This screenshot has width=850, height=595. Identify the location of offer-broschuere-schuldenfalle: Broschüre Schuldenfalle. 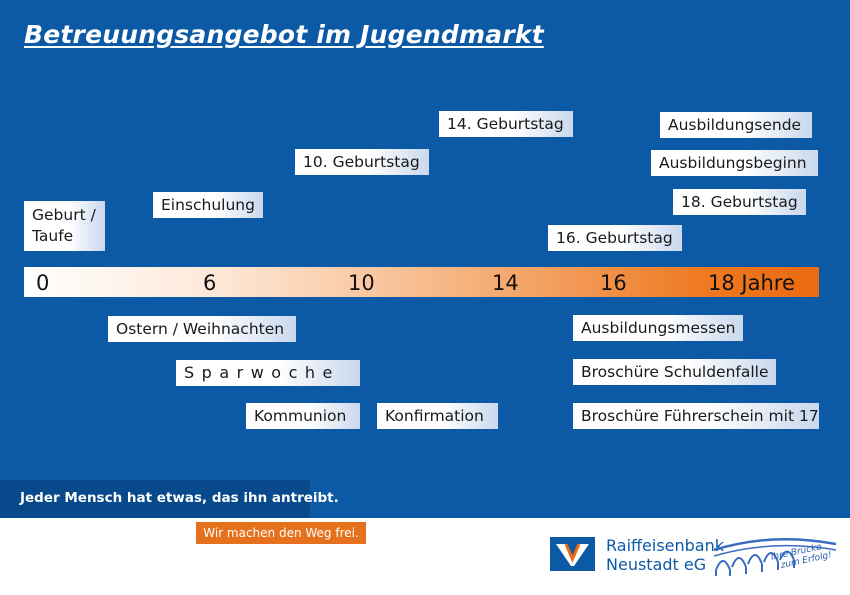
(674, 372).